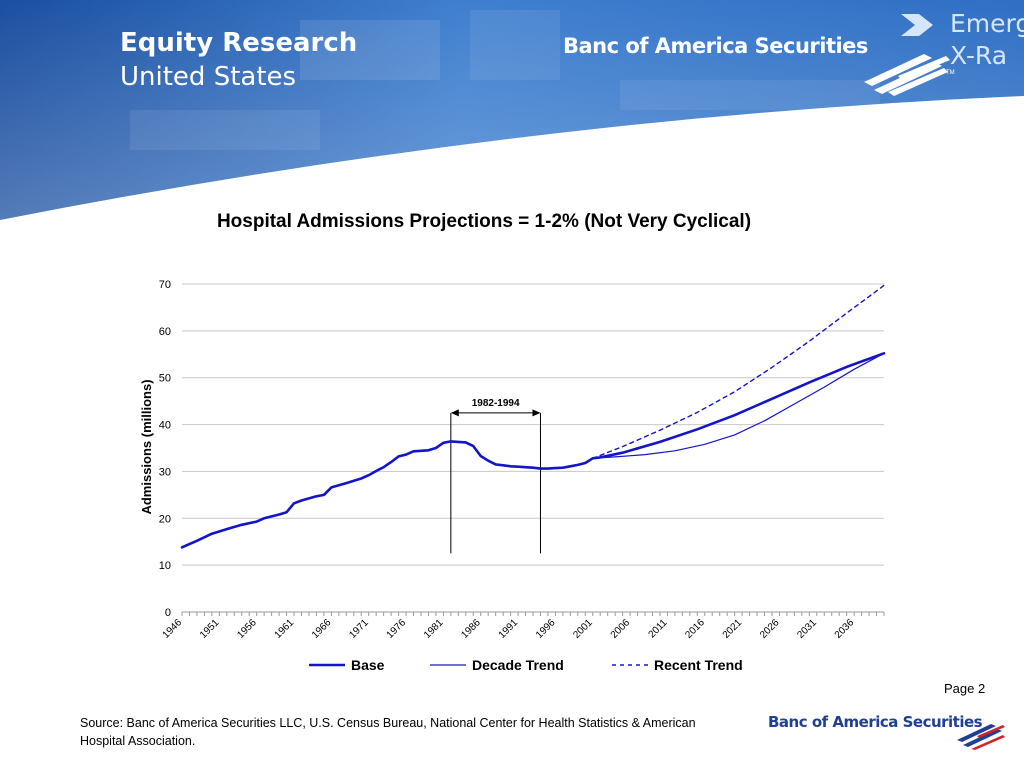 The height and width of the screenshot is (768, 1024). Describe the element at coordinates (770, 629) in the screenshot. I see `x-tick-label: 2026` at that location.